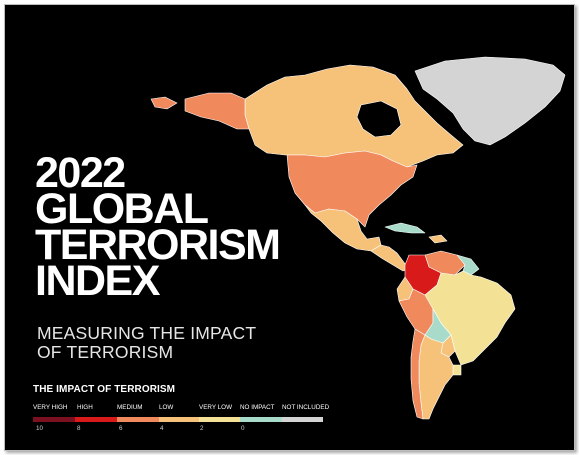 Image resolution: width=579 pixels, height=455 pixels. I want to click on legend-swatch-very-low, so click(219, 419).